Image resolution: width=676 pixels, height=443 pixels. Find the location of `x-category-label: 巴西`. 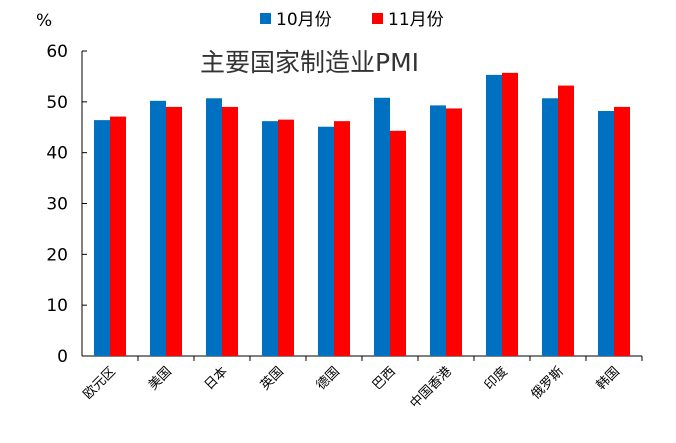

x-category-label: 巴西 is located at coordinates (384, 378).